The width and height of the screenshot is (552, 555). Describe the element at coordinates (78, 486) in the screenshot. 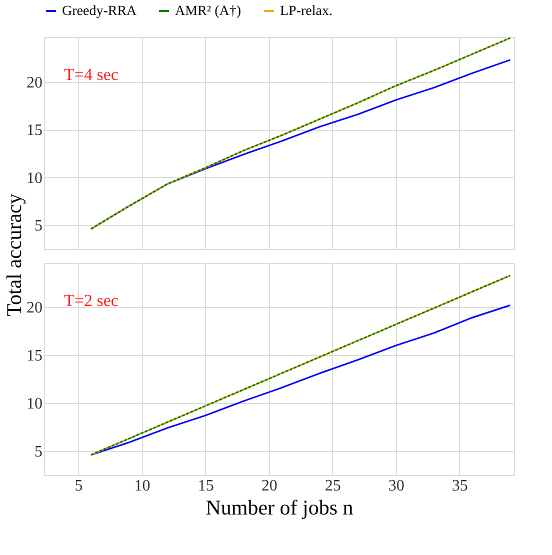

I see `x-tick-label: 5` at that location.